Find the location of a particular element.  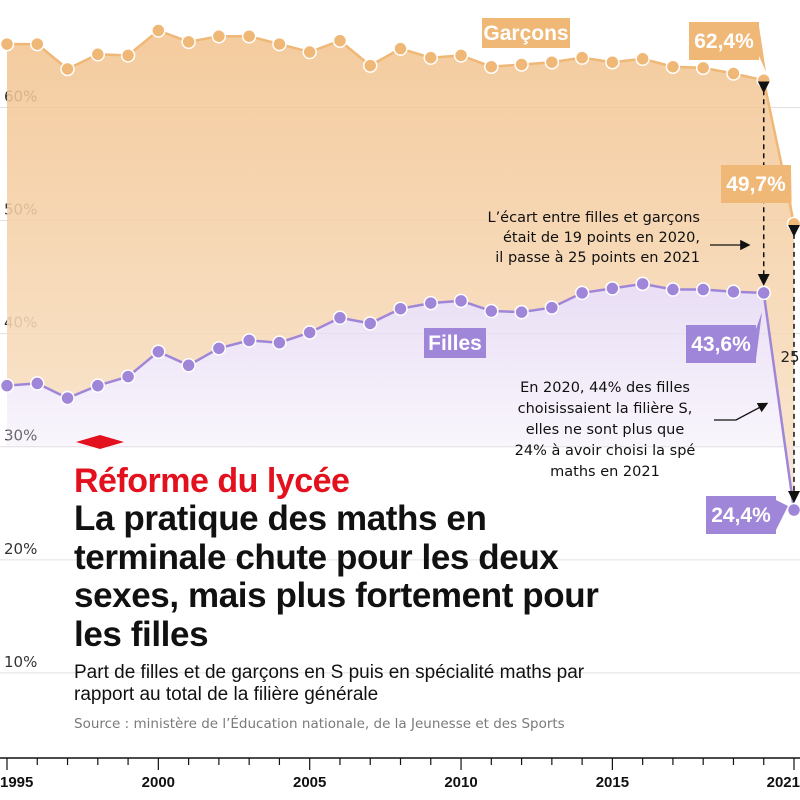

series-label-filles-box is located at coordinates (455, 343).